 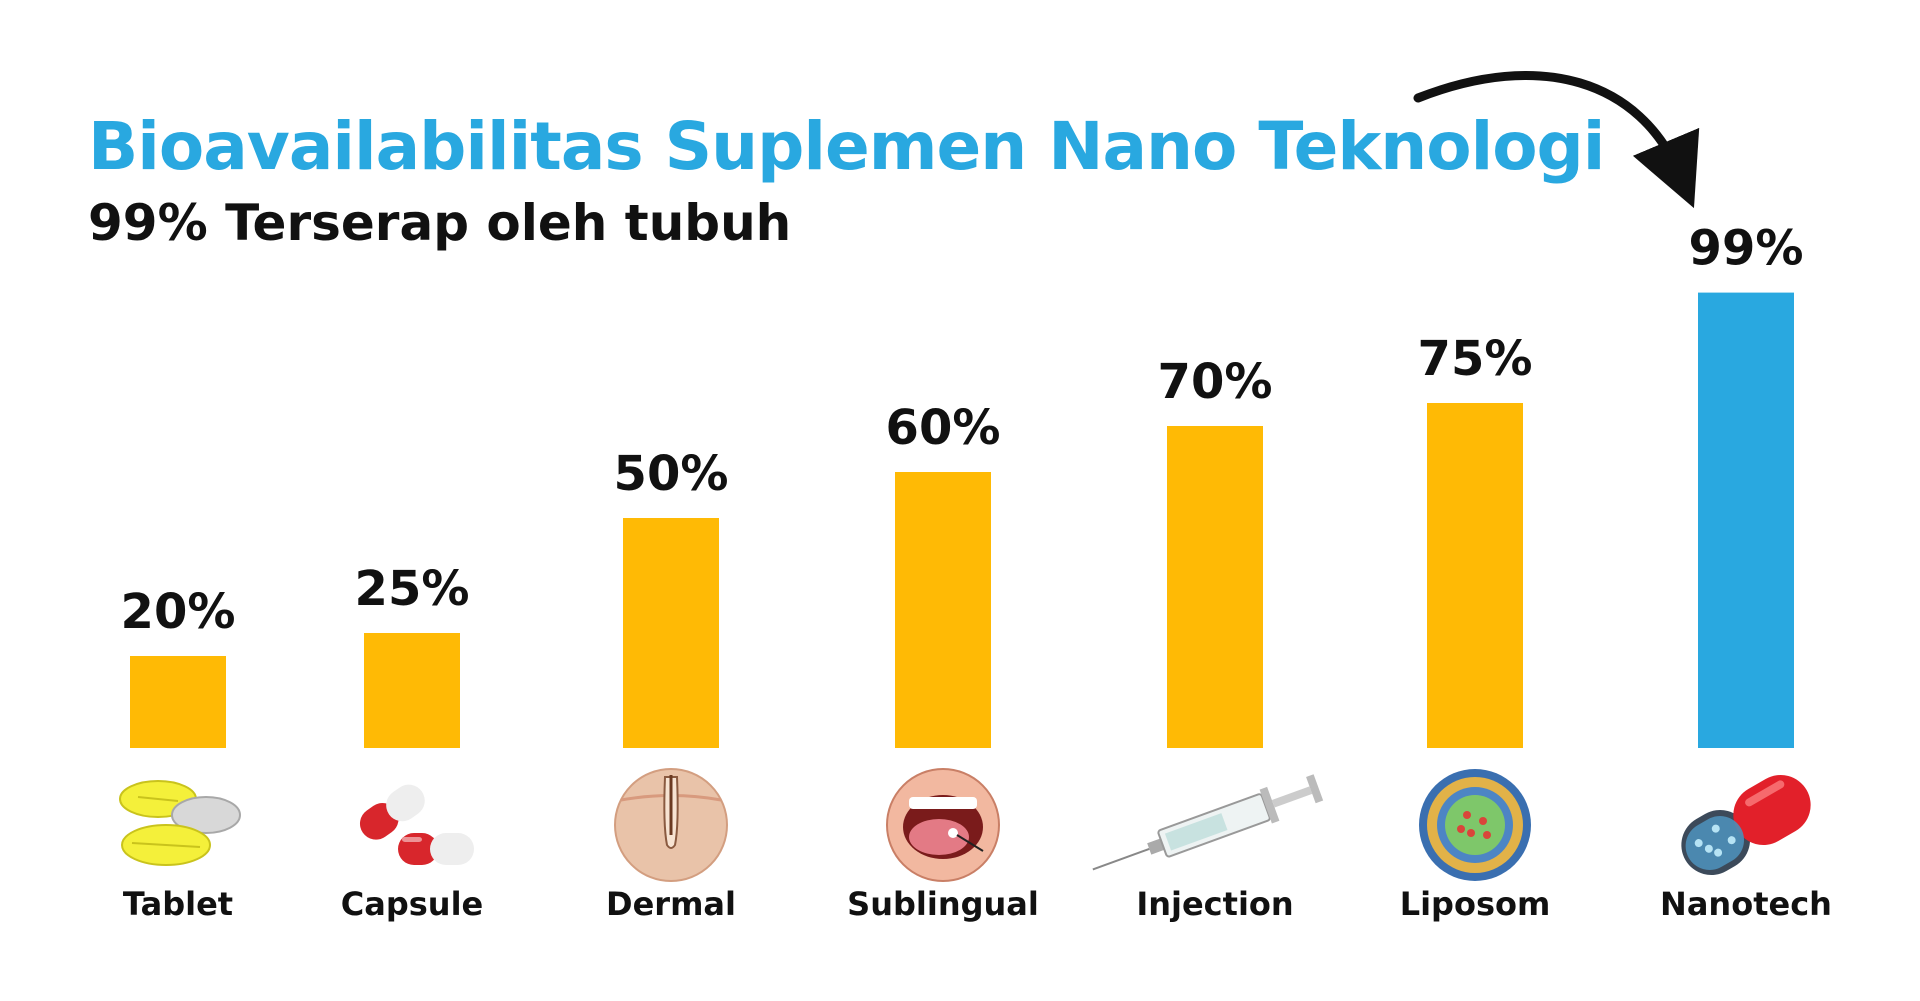 What do you see at coordinates (180, 823) in the screenshot?
I see `tablet-icon` at bounding box center [180, 823].